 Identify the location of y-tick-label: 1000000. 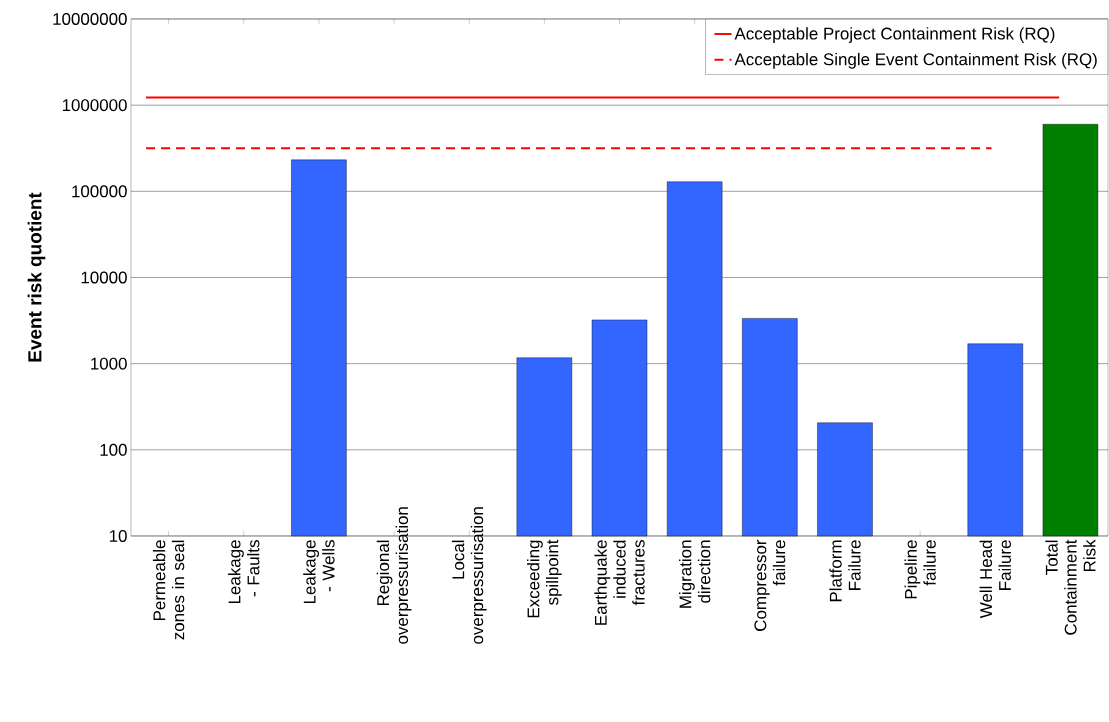
(94, 105).